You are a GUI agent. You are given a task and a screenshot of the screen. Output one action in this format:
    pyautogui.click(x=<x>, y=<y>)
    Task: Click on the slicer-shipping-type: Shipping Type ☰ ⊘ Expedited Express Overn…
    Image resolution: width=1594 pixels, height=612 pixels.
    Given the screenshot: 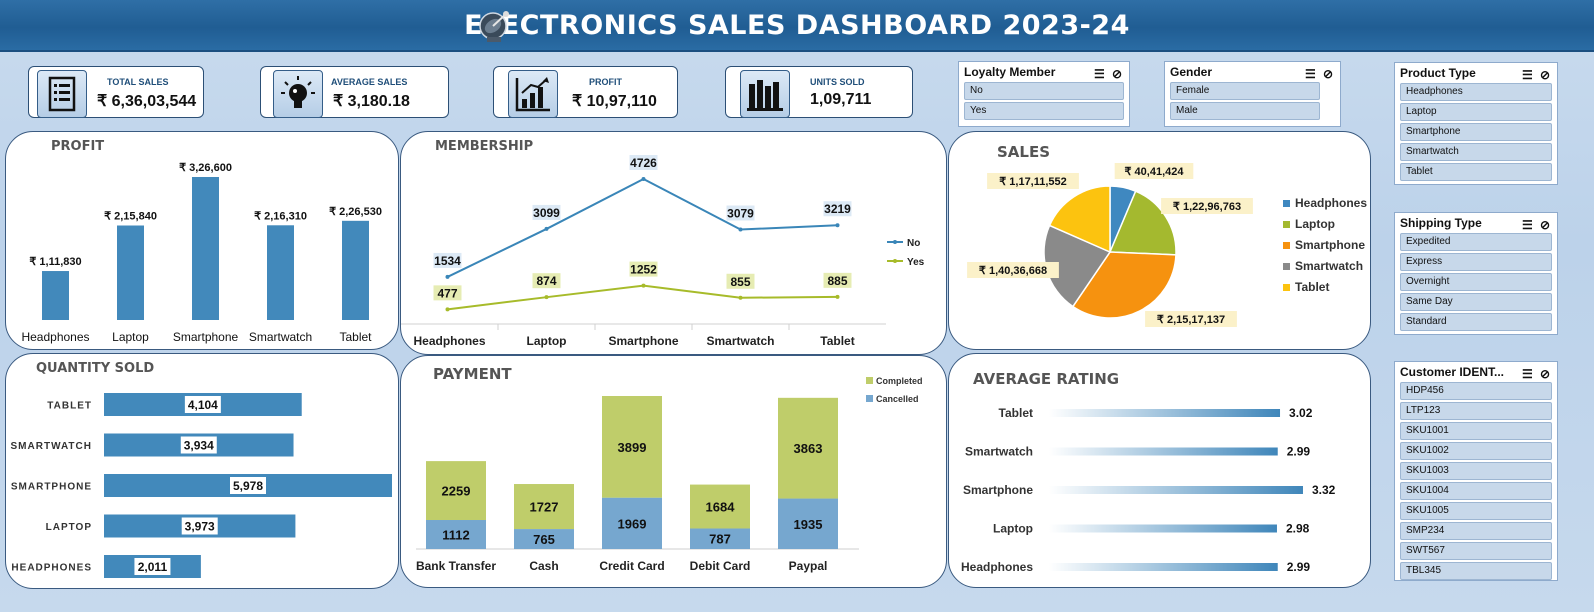 What is the action you would take?
    pyautogui.click(x=1476, y=273)
    